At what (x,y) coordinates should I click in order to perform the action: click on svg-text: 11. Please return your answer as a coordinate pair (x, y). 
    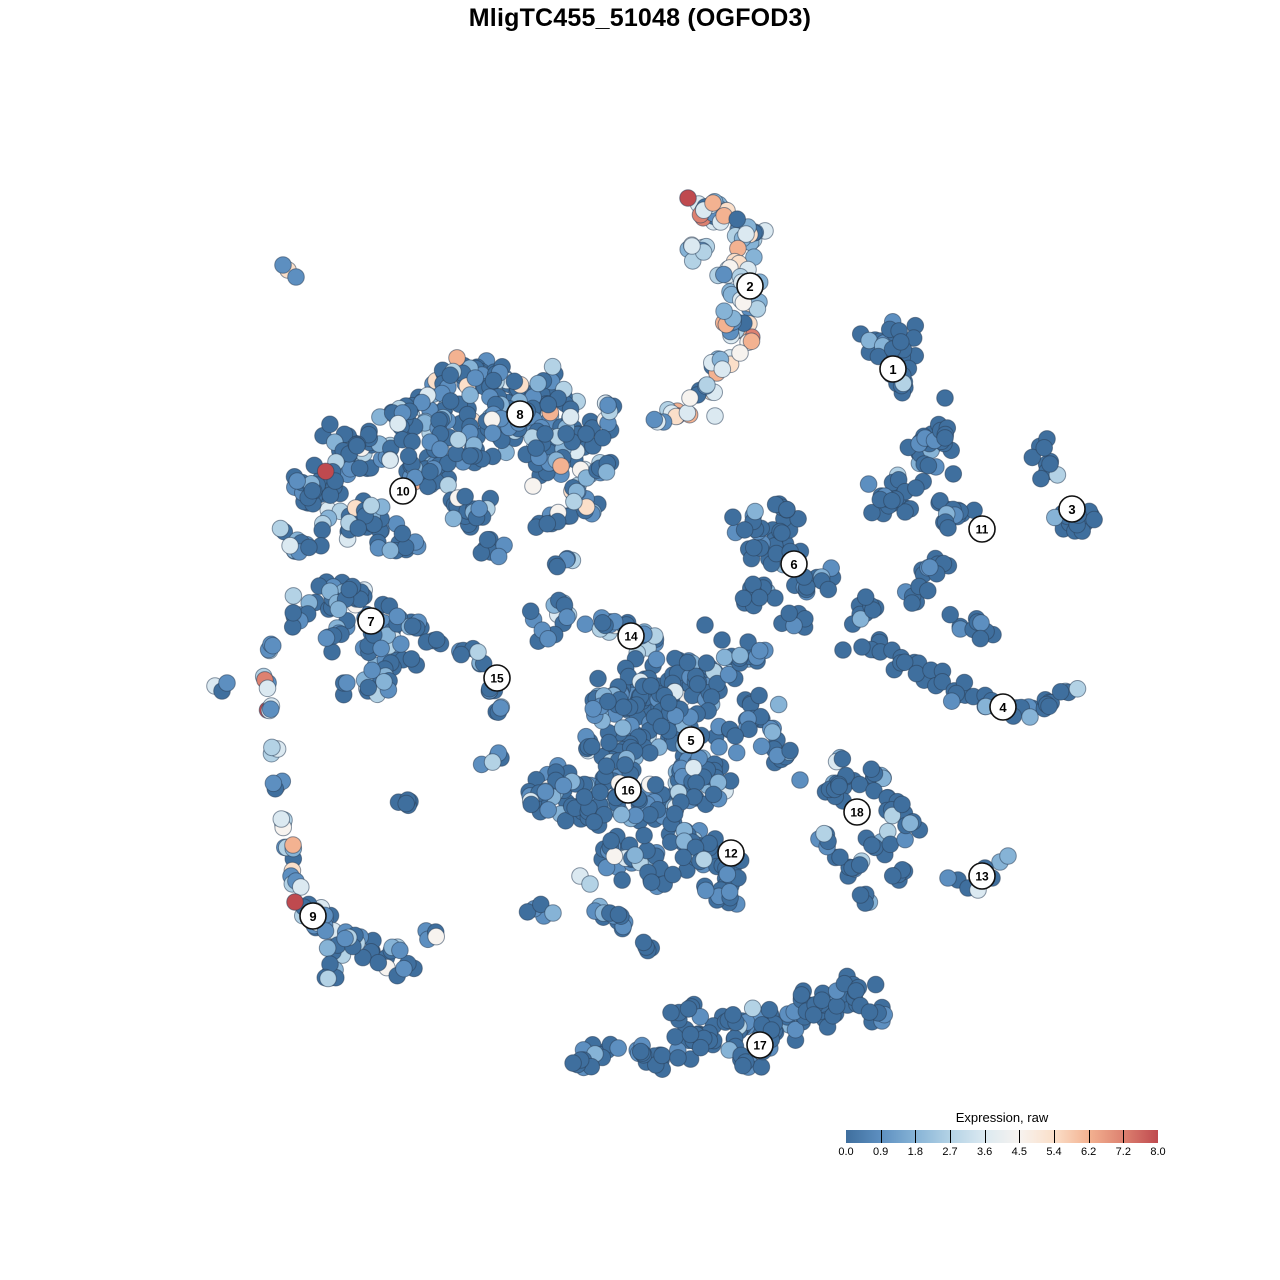
    Looking at the image, I should click on (982, 530).